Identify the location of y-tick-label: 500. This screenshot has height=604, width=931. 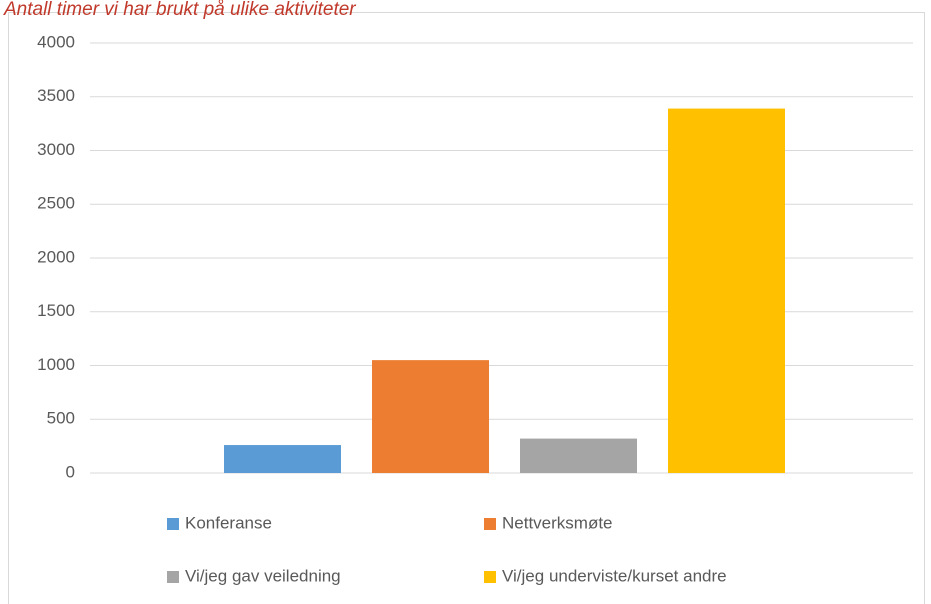
(61, 418).